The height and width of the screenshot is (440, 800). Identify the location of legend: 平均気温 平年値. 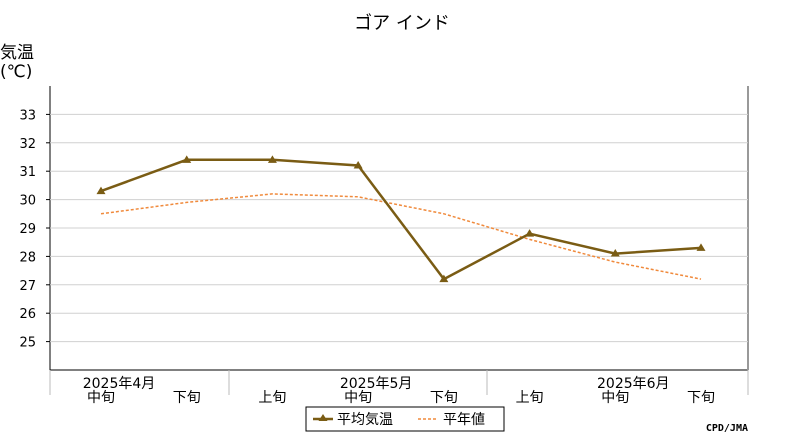
(405, 419).